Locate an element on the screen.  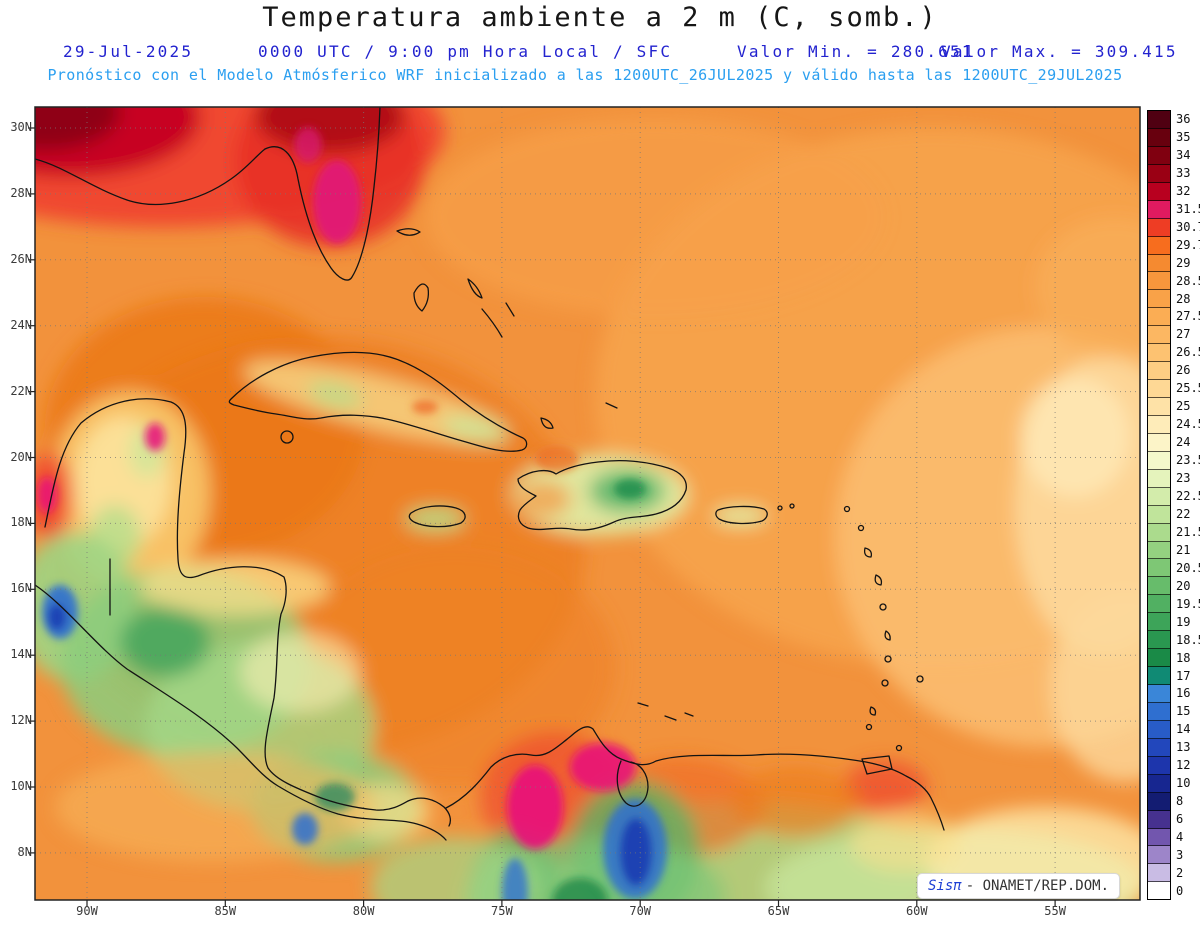
forecast-date: 29-Jul-2025 is located at coordinates (128, 51).